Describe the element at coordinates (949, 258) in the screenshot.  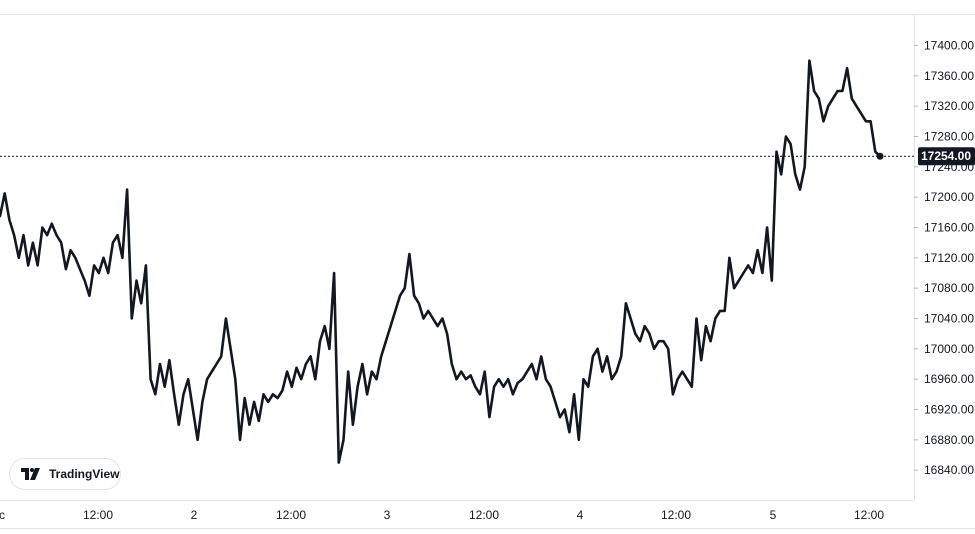
I see `y-tick-label: 17120.00` at that location.